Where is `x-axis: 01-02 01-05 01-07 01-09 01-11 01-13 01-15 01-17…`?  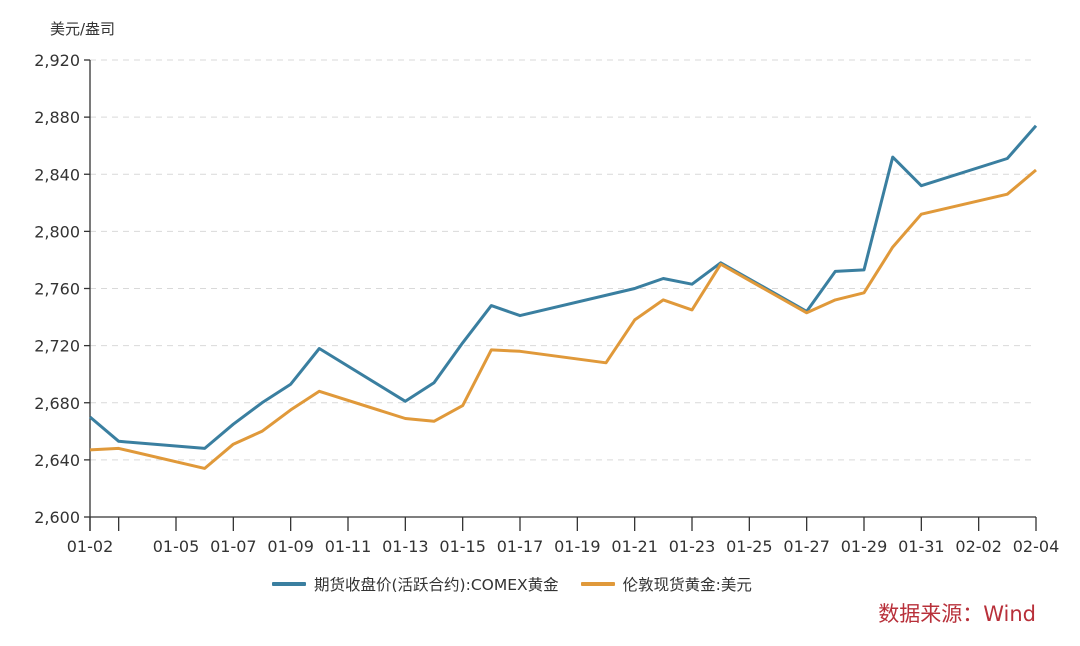
x-axis: 01-02 01-05 01-07 01-09 01-11 01-13 01-15 01-17… is located at coordinates (563, 536).